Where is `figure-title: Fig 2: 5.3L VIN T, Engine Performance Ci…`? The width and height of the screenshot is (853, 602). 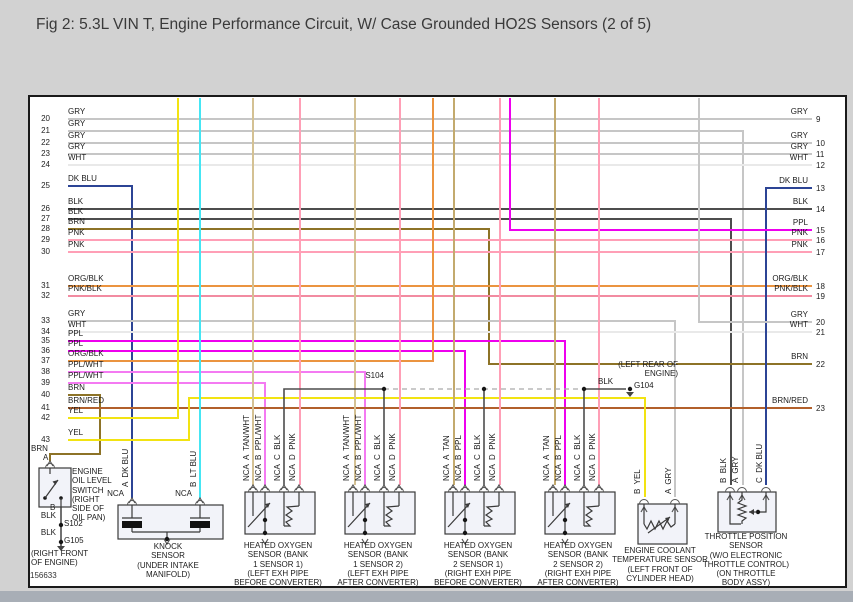
figure-title: Fig 2: 5.3L VIN T, Engine Performance Ci… is located at coordinates (344, 24).